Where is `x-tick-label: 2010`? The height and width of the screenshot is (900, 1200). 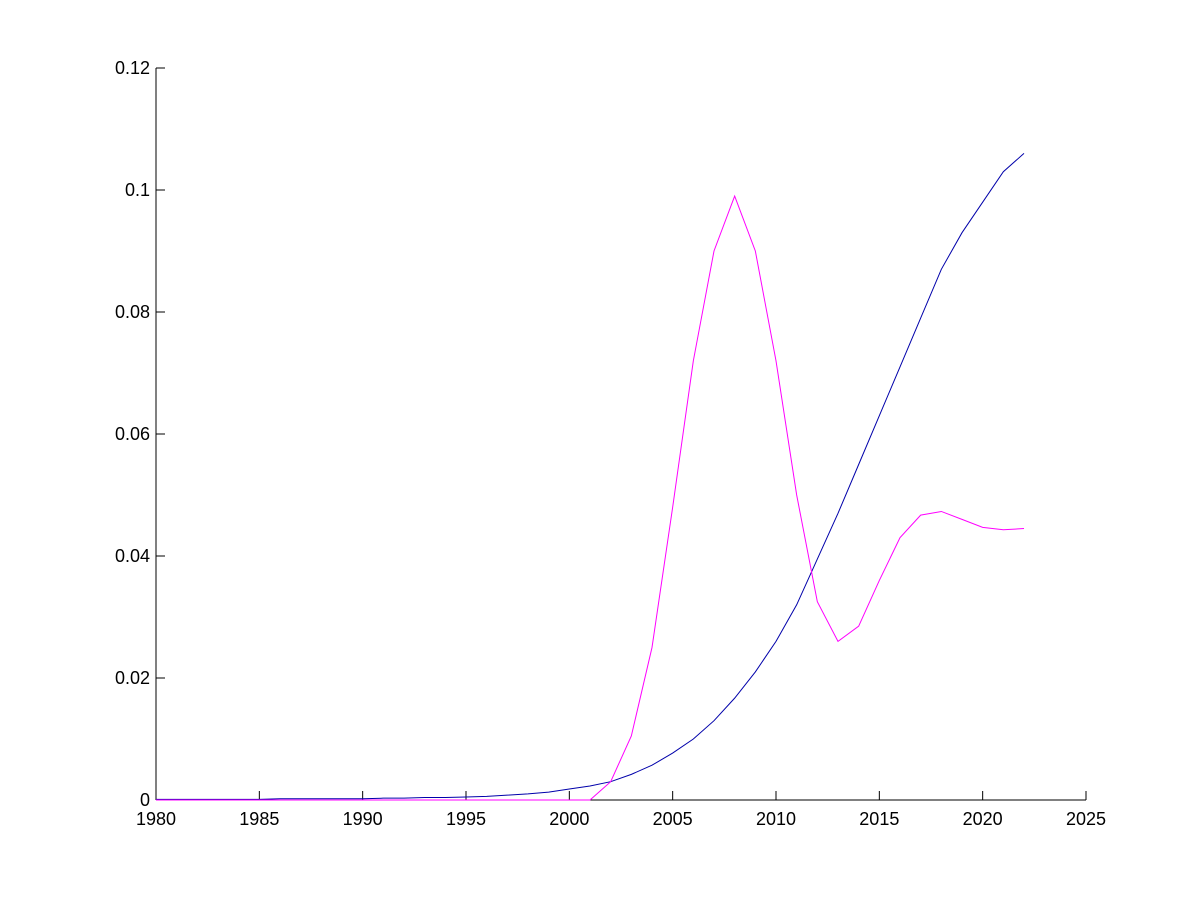 x-tick-label: 2010 is located at coordinates (776, 819).